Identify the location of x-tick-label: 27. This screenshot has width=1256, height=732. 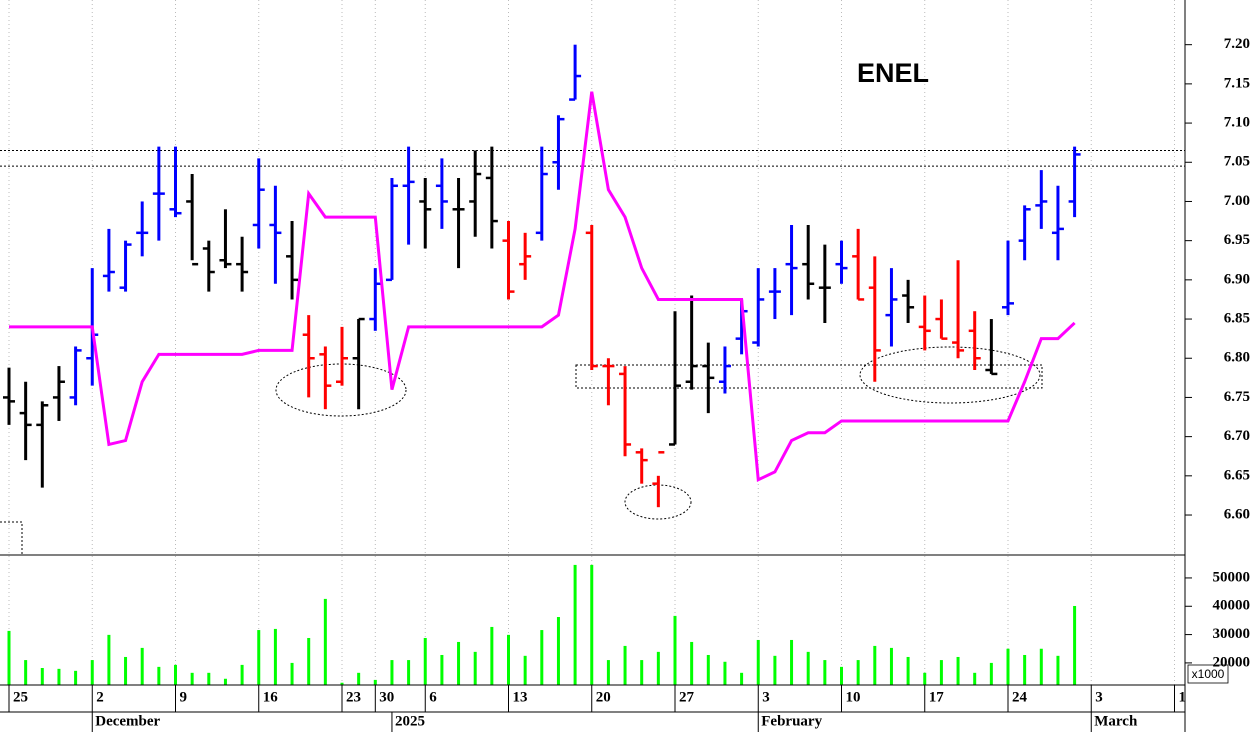
(687, 697).